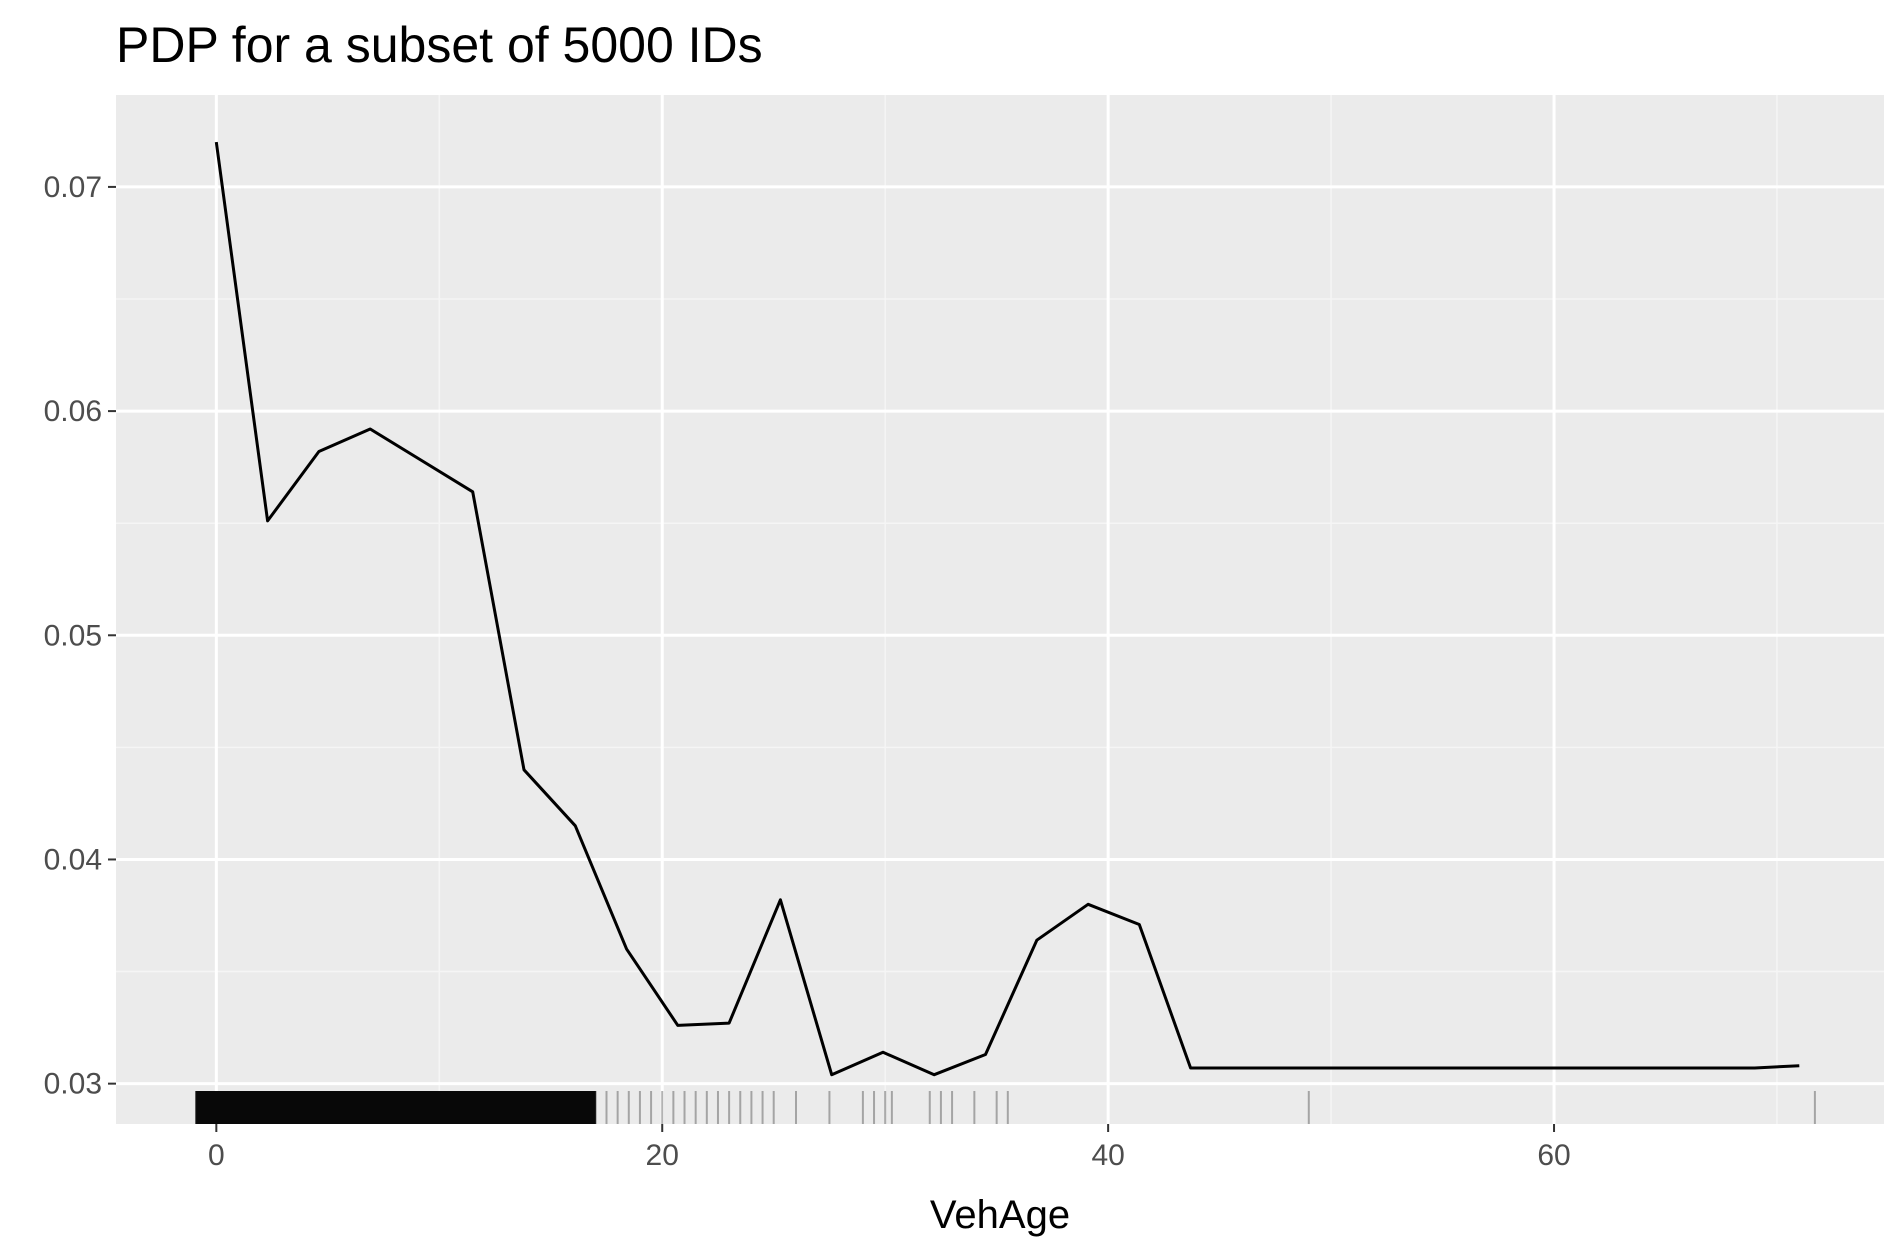 This screenshot has width=1896, height=1251. I want to click on x-axis: 0 20 40 60, so click(889, 1148).